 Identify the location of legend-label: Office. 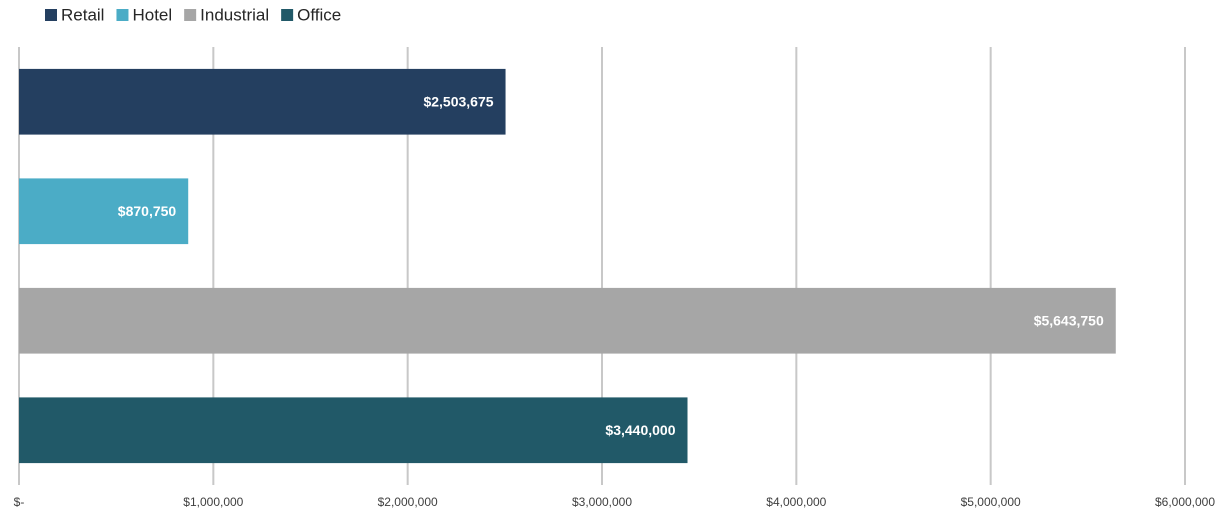
(319, 14).